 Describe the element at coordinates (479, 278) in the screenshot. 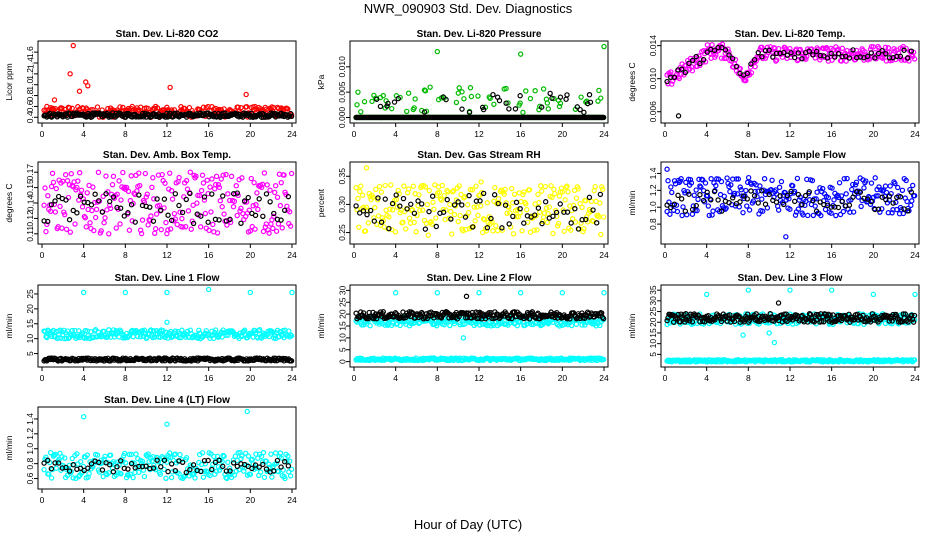

I see `panel-title: Stan. Dev. Line 2 Flow` at that location.